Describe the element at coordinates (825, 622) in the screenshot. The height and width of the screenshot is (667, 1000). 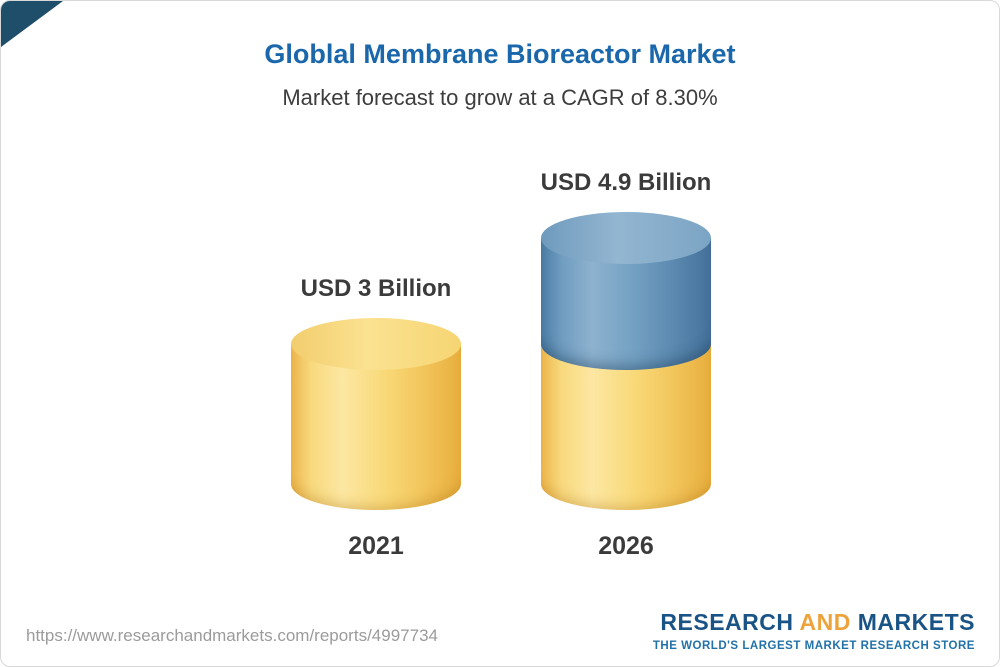
I see `logo-word-and: AND` at that location.